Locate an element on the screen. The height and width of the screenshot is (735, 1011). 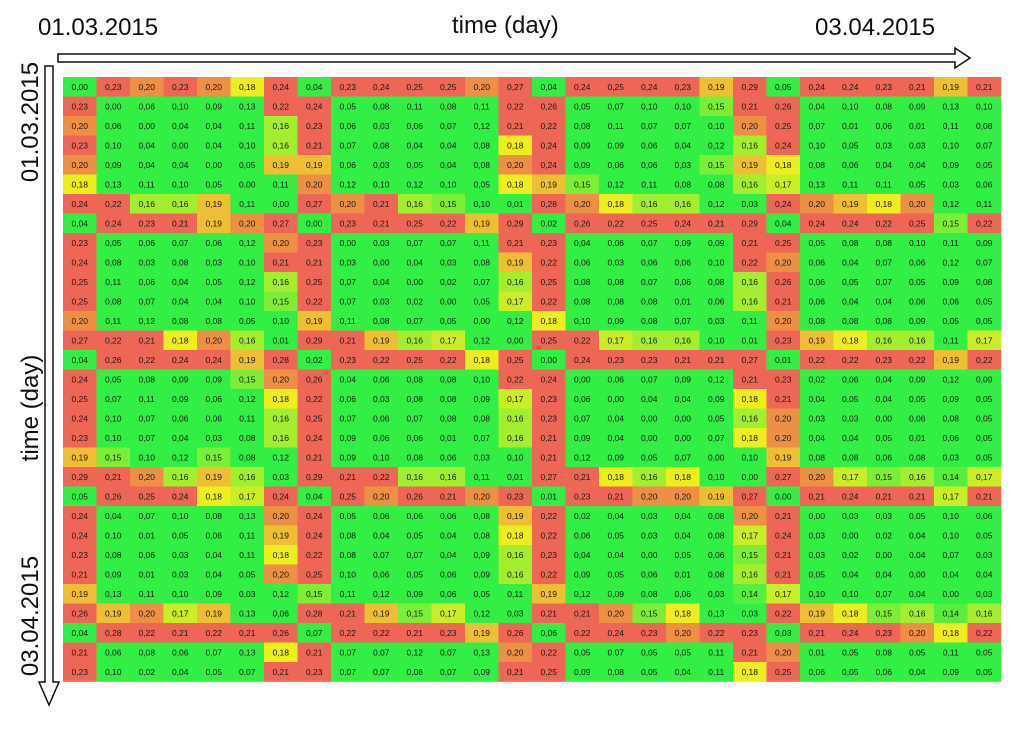
heatmap-cell-label: 0,11 is located at coordinates (147, 184).